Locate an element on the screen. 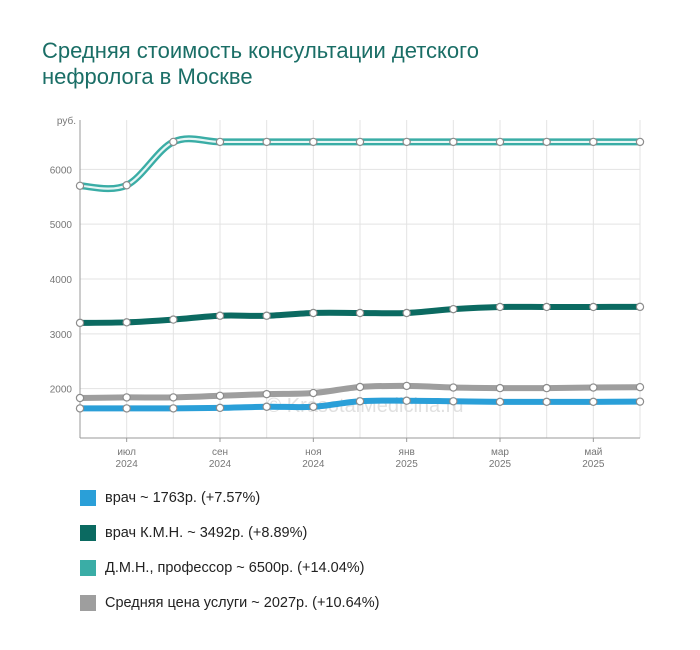  x-tick-label-month: сен is located at coordinates (220, 452).